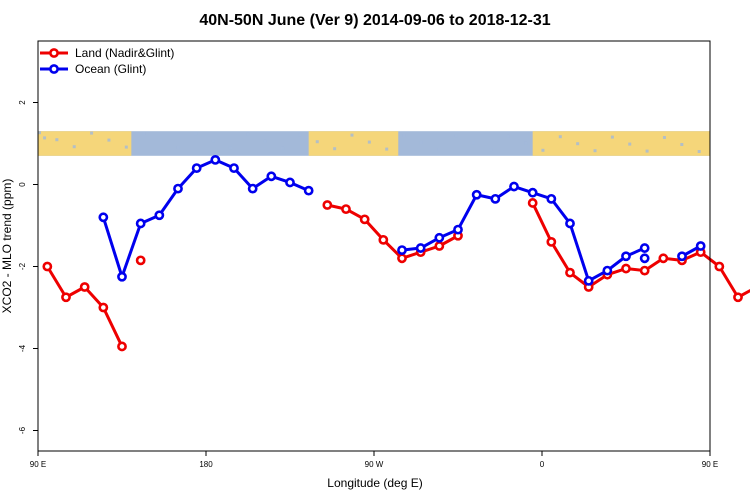 The width and height of the screenshot is (750, 500). What do you see at coordinates (374, 460) in the screenshot?
I see `x-axis: 90 E 180 90 W 0 90 E` at bounding box center [374, 460].